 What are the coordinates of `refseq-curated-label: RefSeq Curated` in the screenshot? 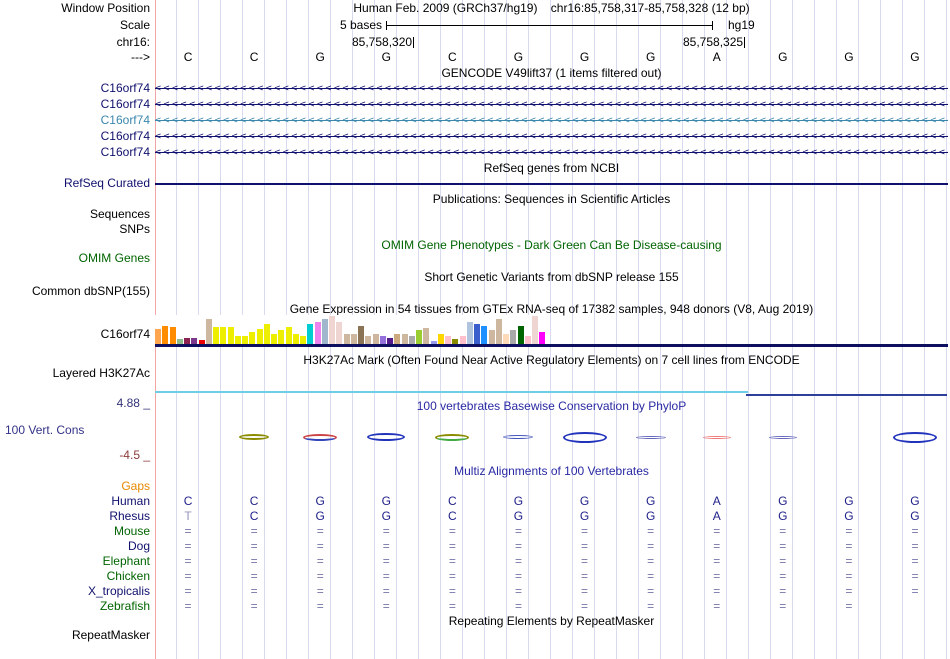 It's located at (106, 183).